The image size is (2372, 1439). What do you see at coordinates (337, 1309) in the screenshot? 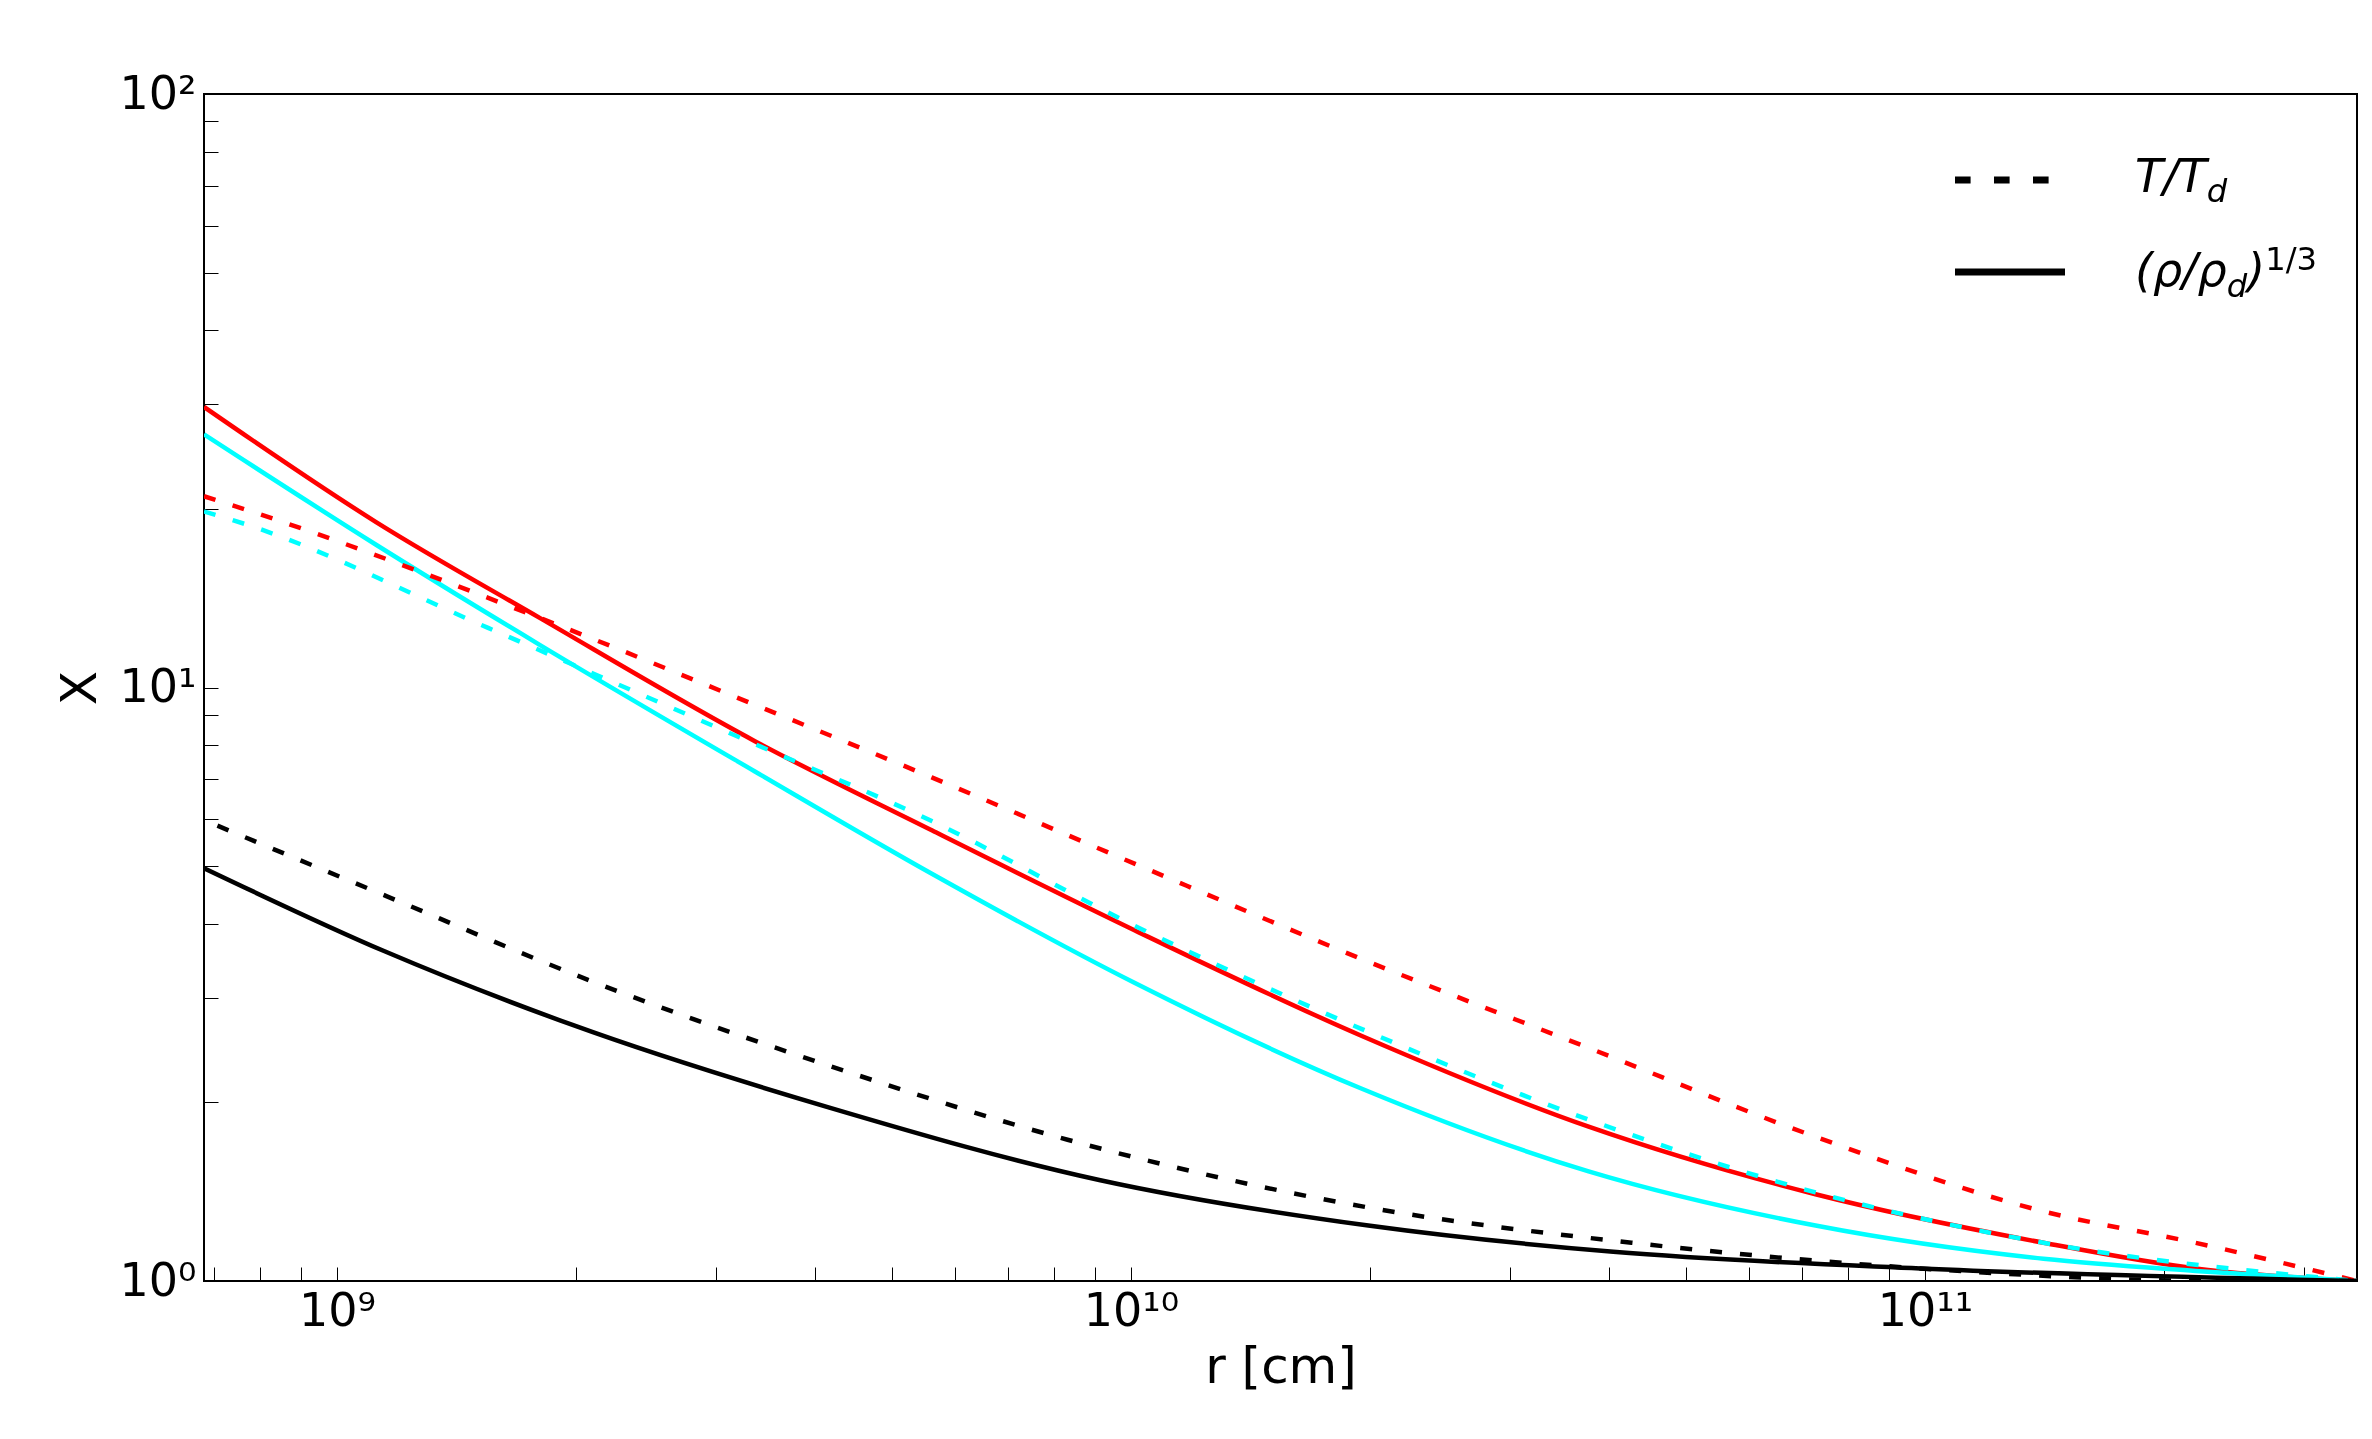
I see `x-tick-label: 10⁹` at bounding box center [337, 1309].